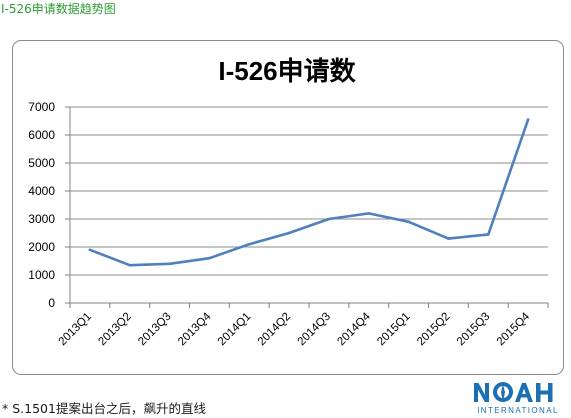 The height and width of the screenshot is (418, 571). Describe the element at coordinates (514, 329) in the screenshot. I see `x-tick-label: 2015Q4` at that location.